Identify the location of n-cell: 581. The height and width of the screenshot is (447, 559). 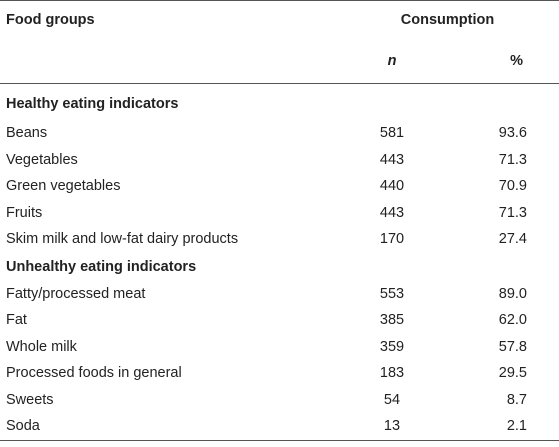
(392, 133).